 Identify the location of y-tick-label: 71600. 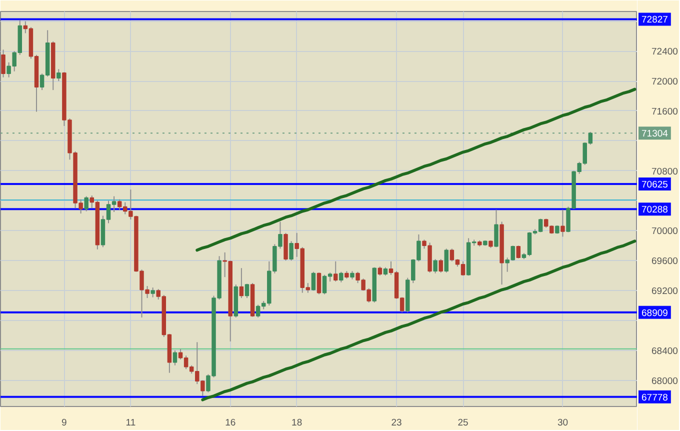
(665, 112).